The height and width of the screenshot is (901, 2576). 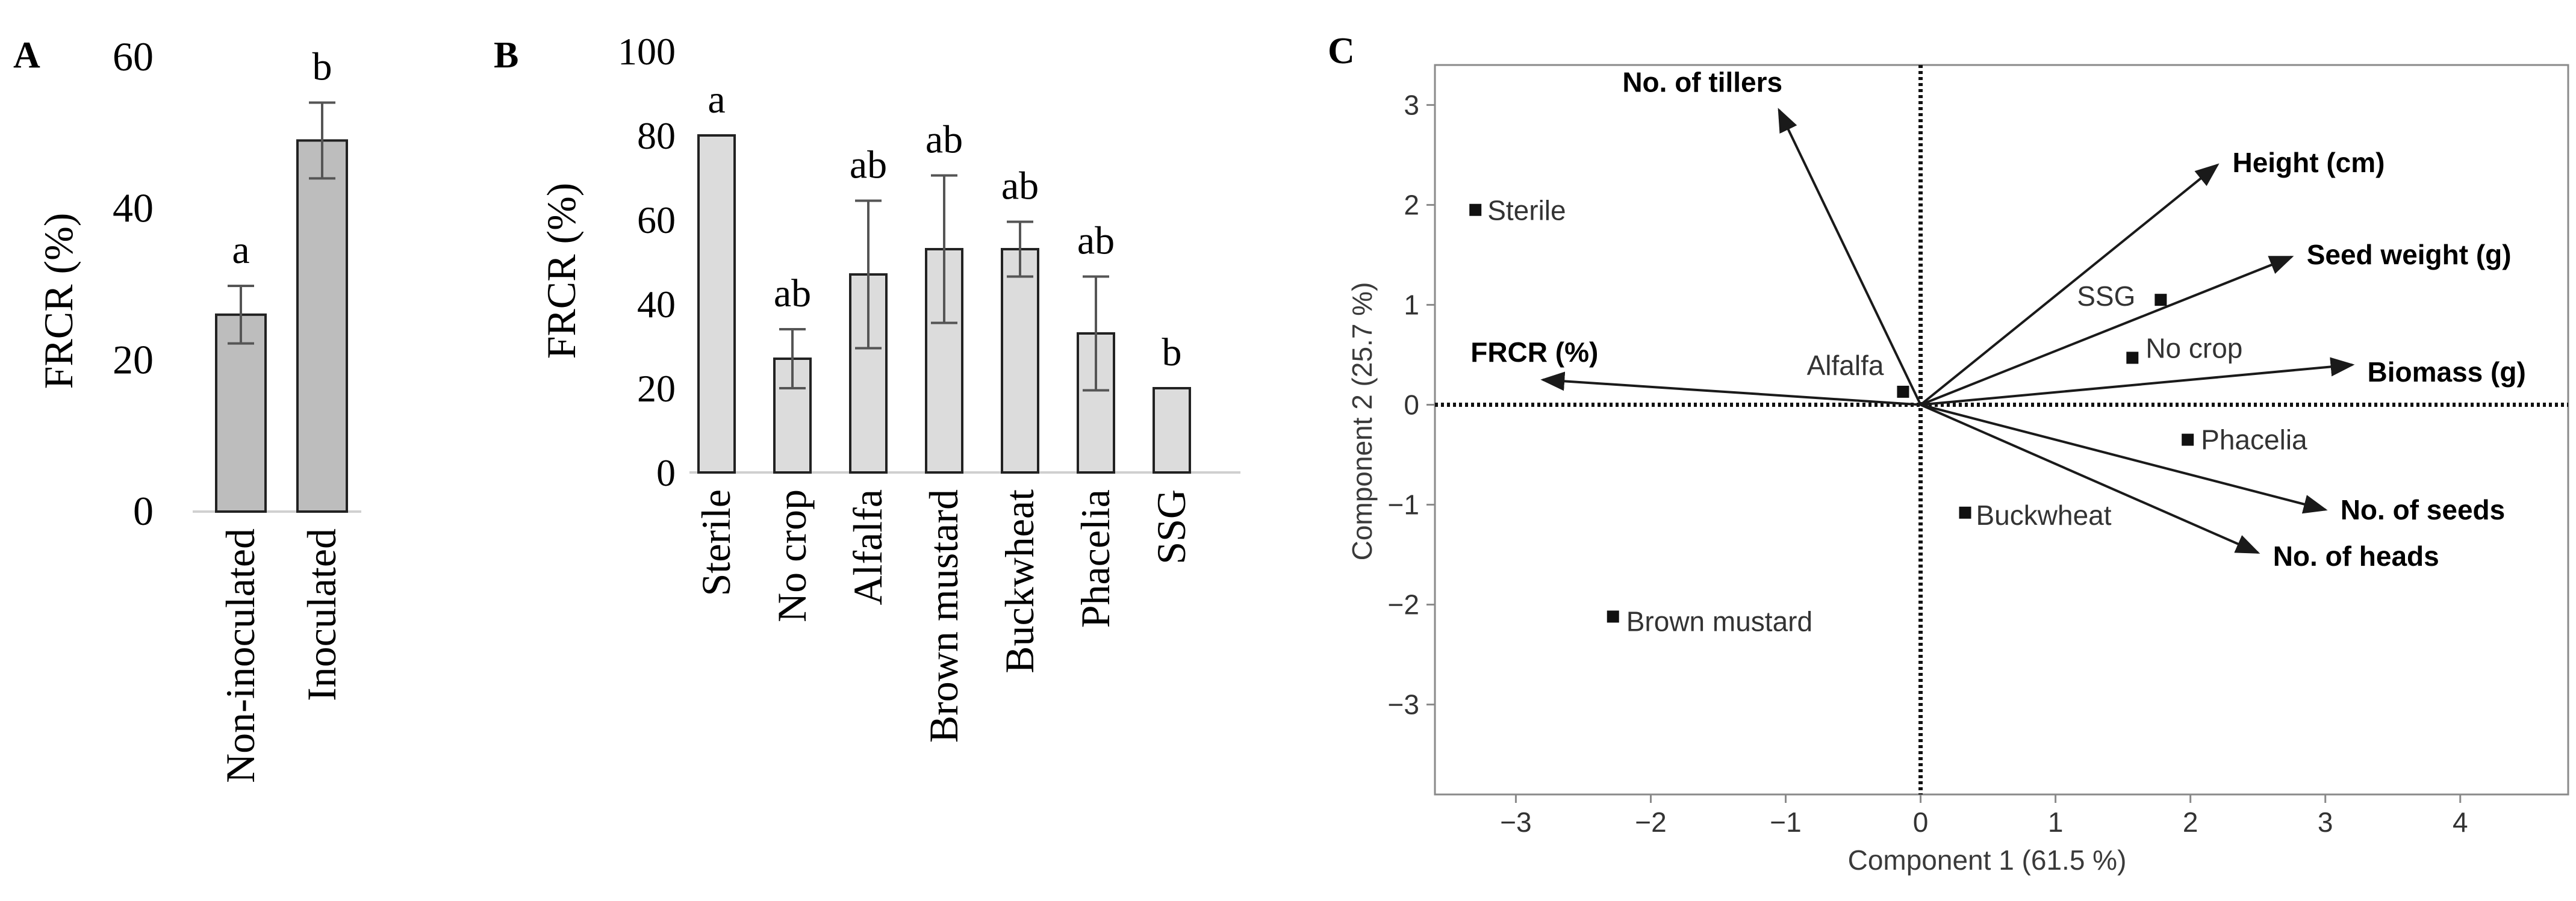 What do you see at coordinates (323, 67) in the screenshot?
I see `panel-a-significance-letter: b` at bounding box center [323, 67].